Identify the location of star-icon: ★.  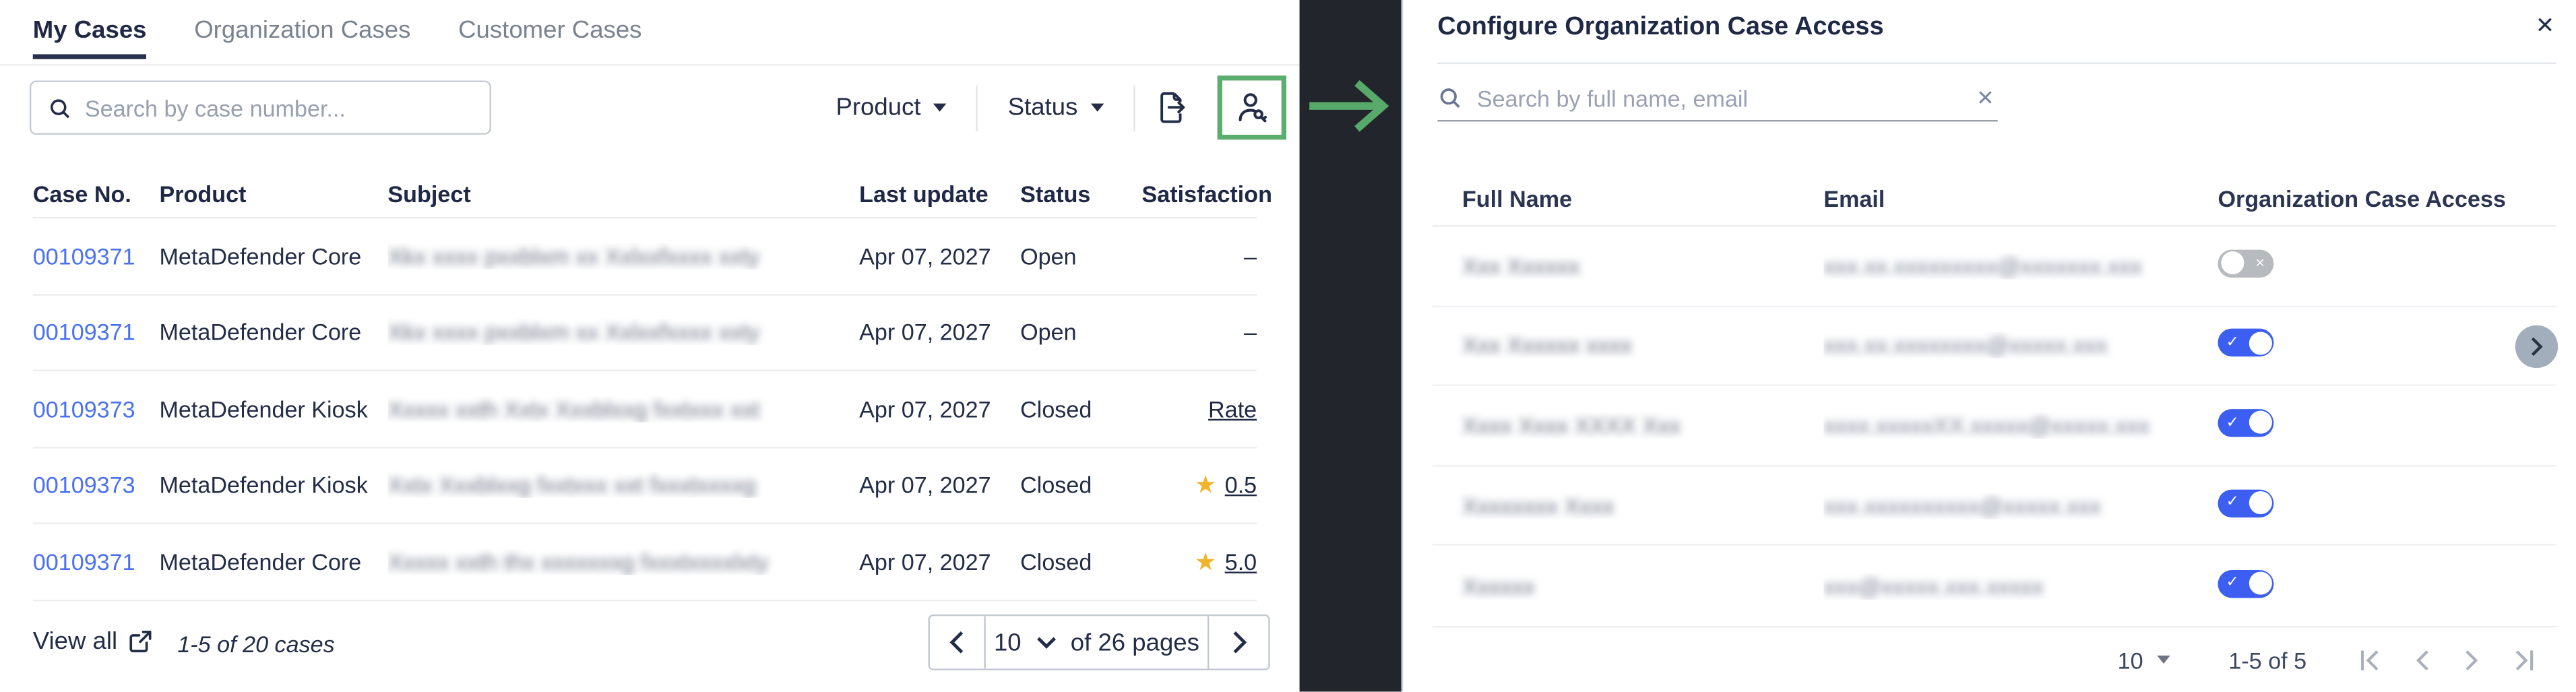
(1205, 562).